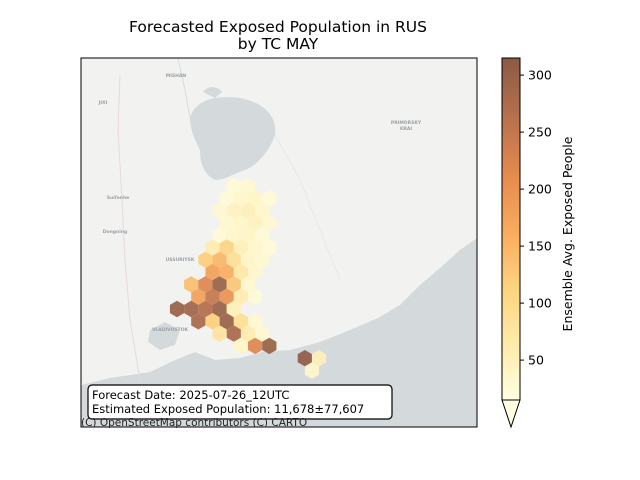 The height and width of the screenshot is (480, 640). What do you see at coordinates (212, 92) in the screenshot?
I see `small-lake` at bounding box center [212, 92].